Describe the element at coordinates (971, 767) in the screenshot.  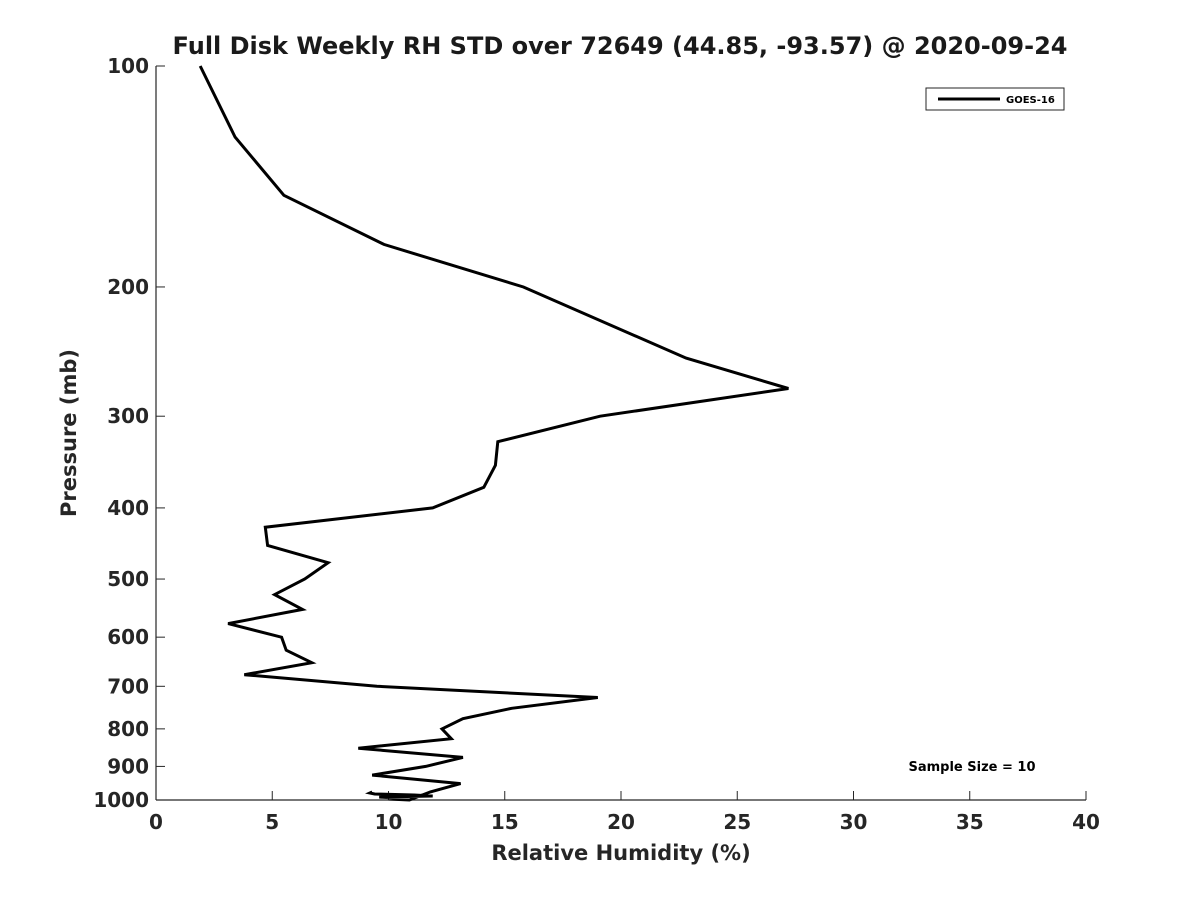
I see `sample-size-annotation: Sample Size = 10` at that location.